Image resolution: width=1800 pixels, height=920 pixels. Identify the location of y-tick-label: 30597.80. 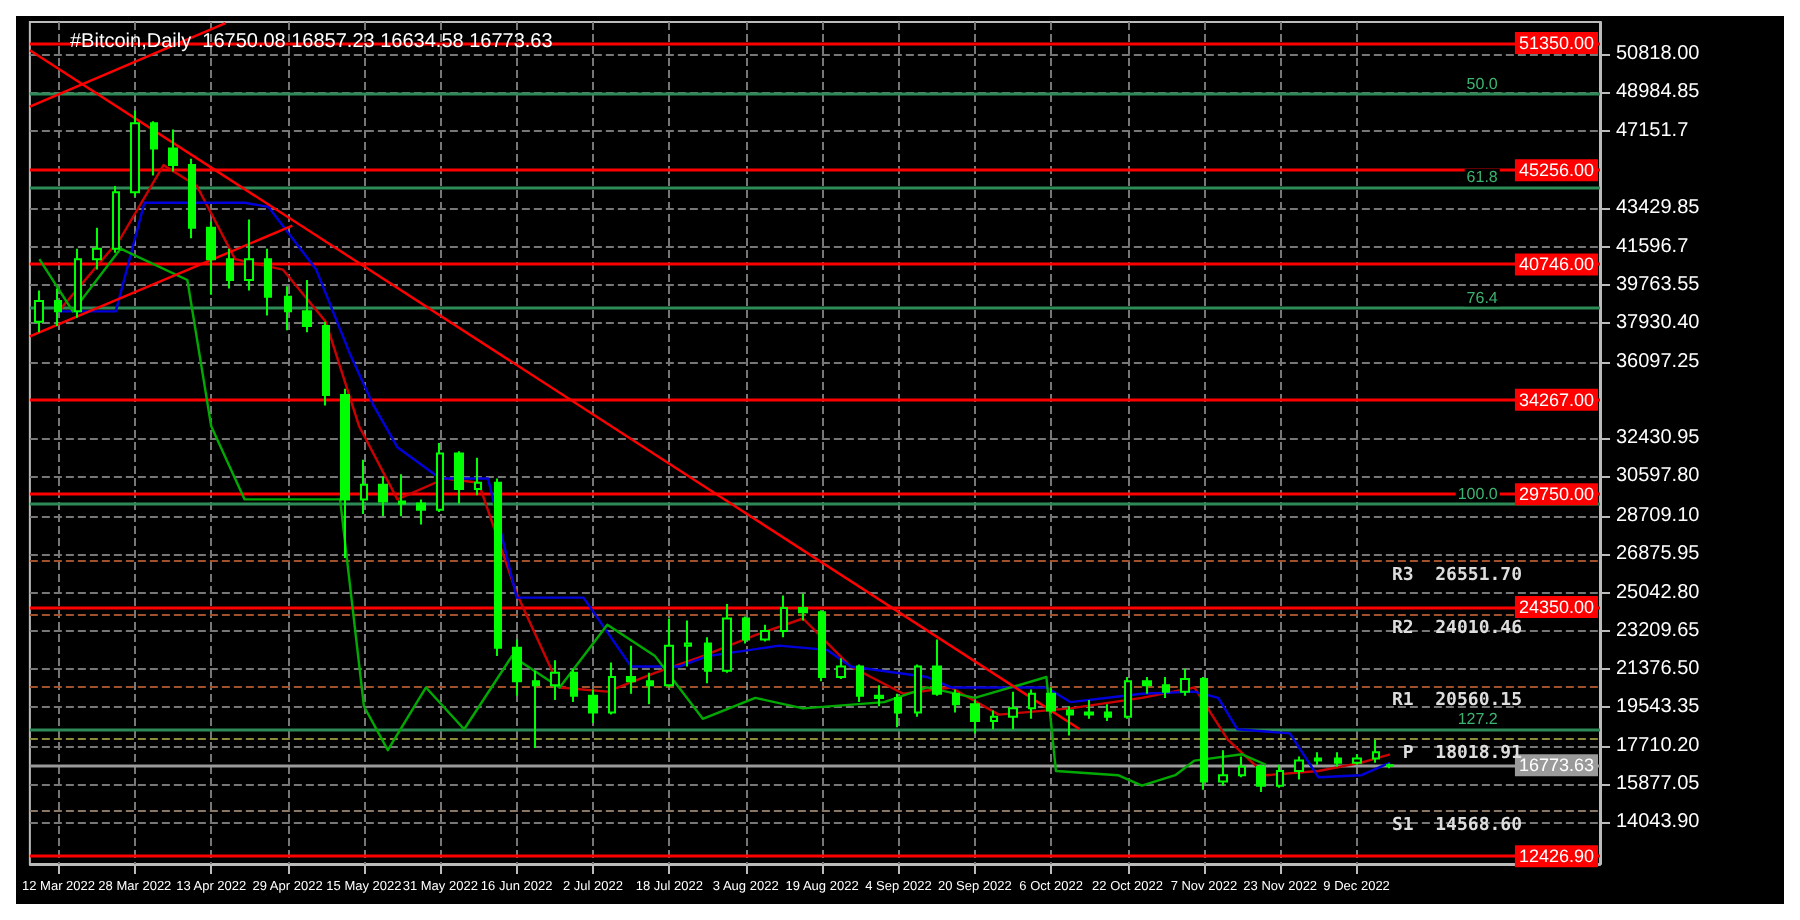
(1658, 476).